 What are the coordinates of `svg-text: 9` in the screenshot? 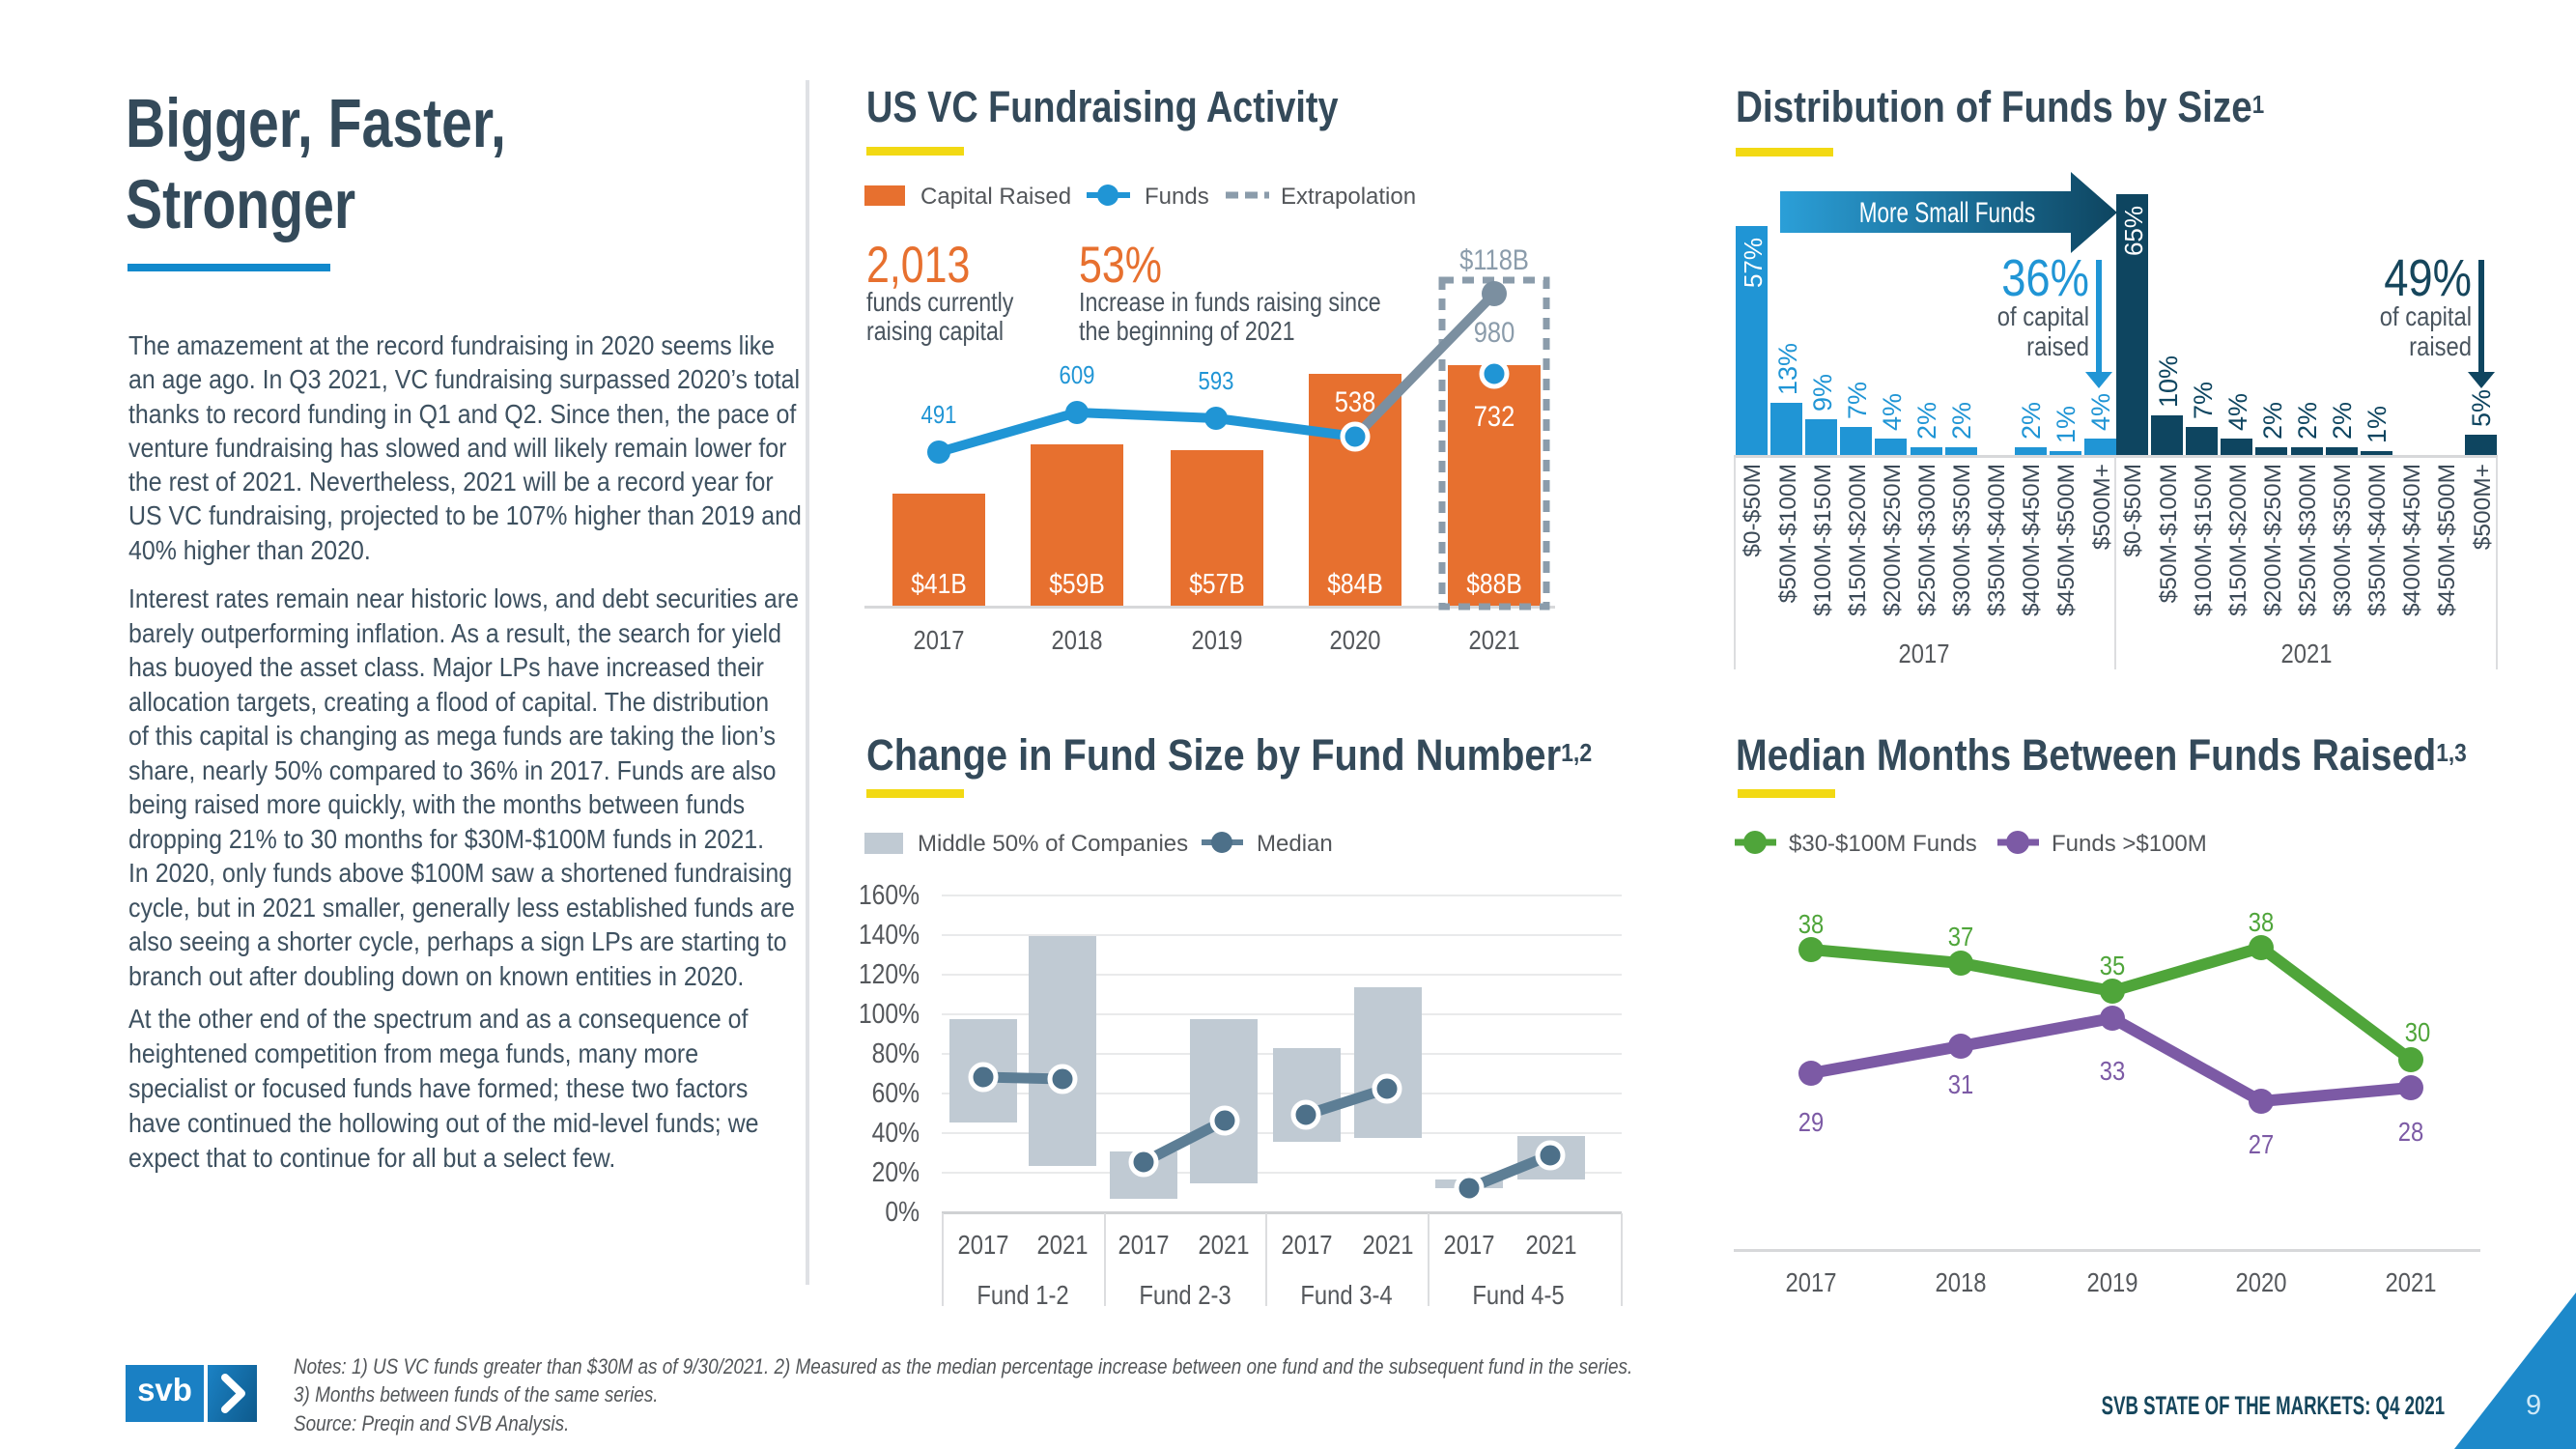 It's located at (2533, 1405).